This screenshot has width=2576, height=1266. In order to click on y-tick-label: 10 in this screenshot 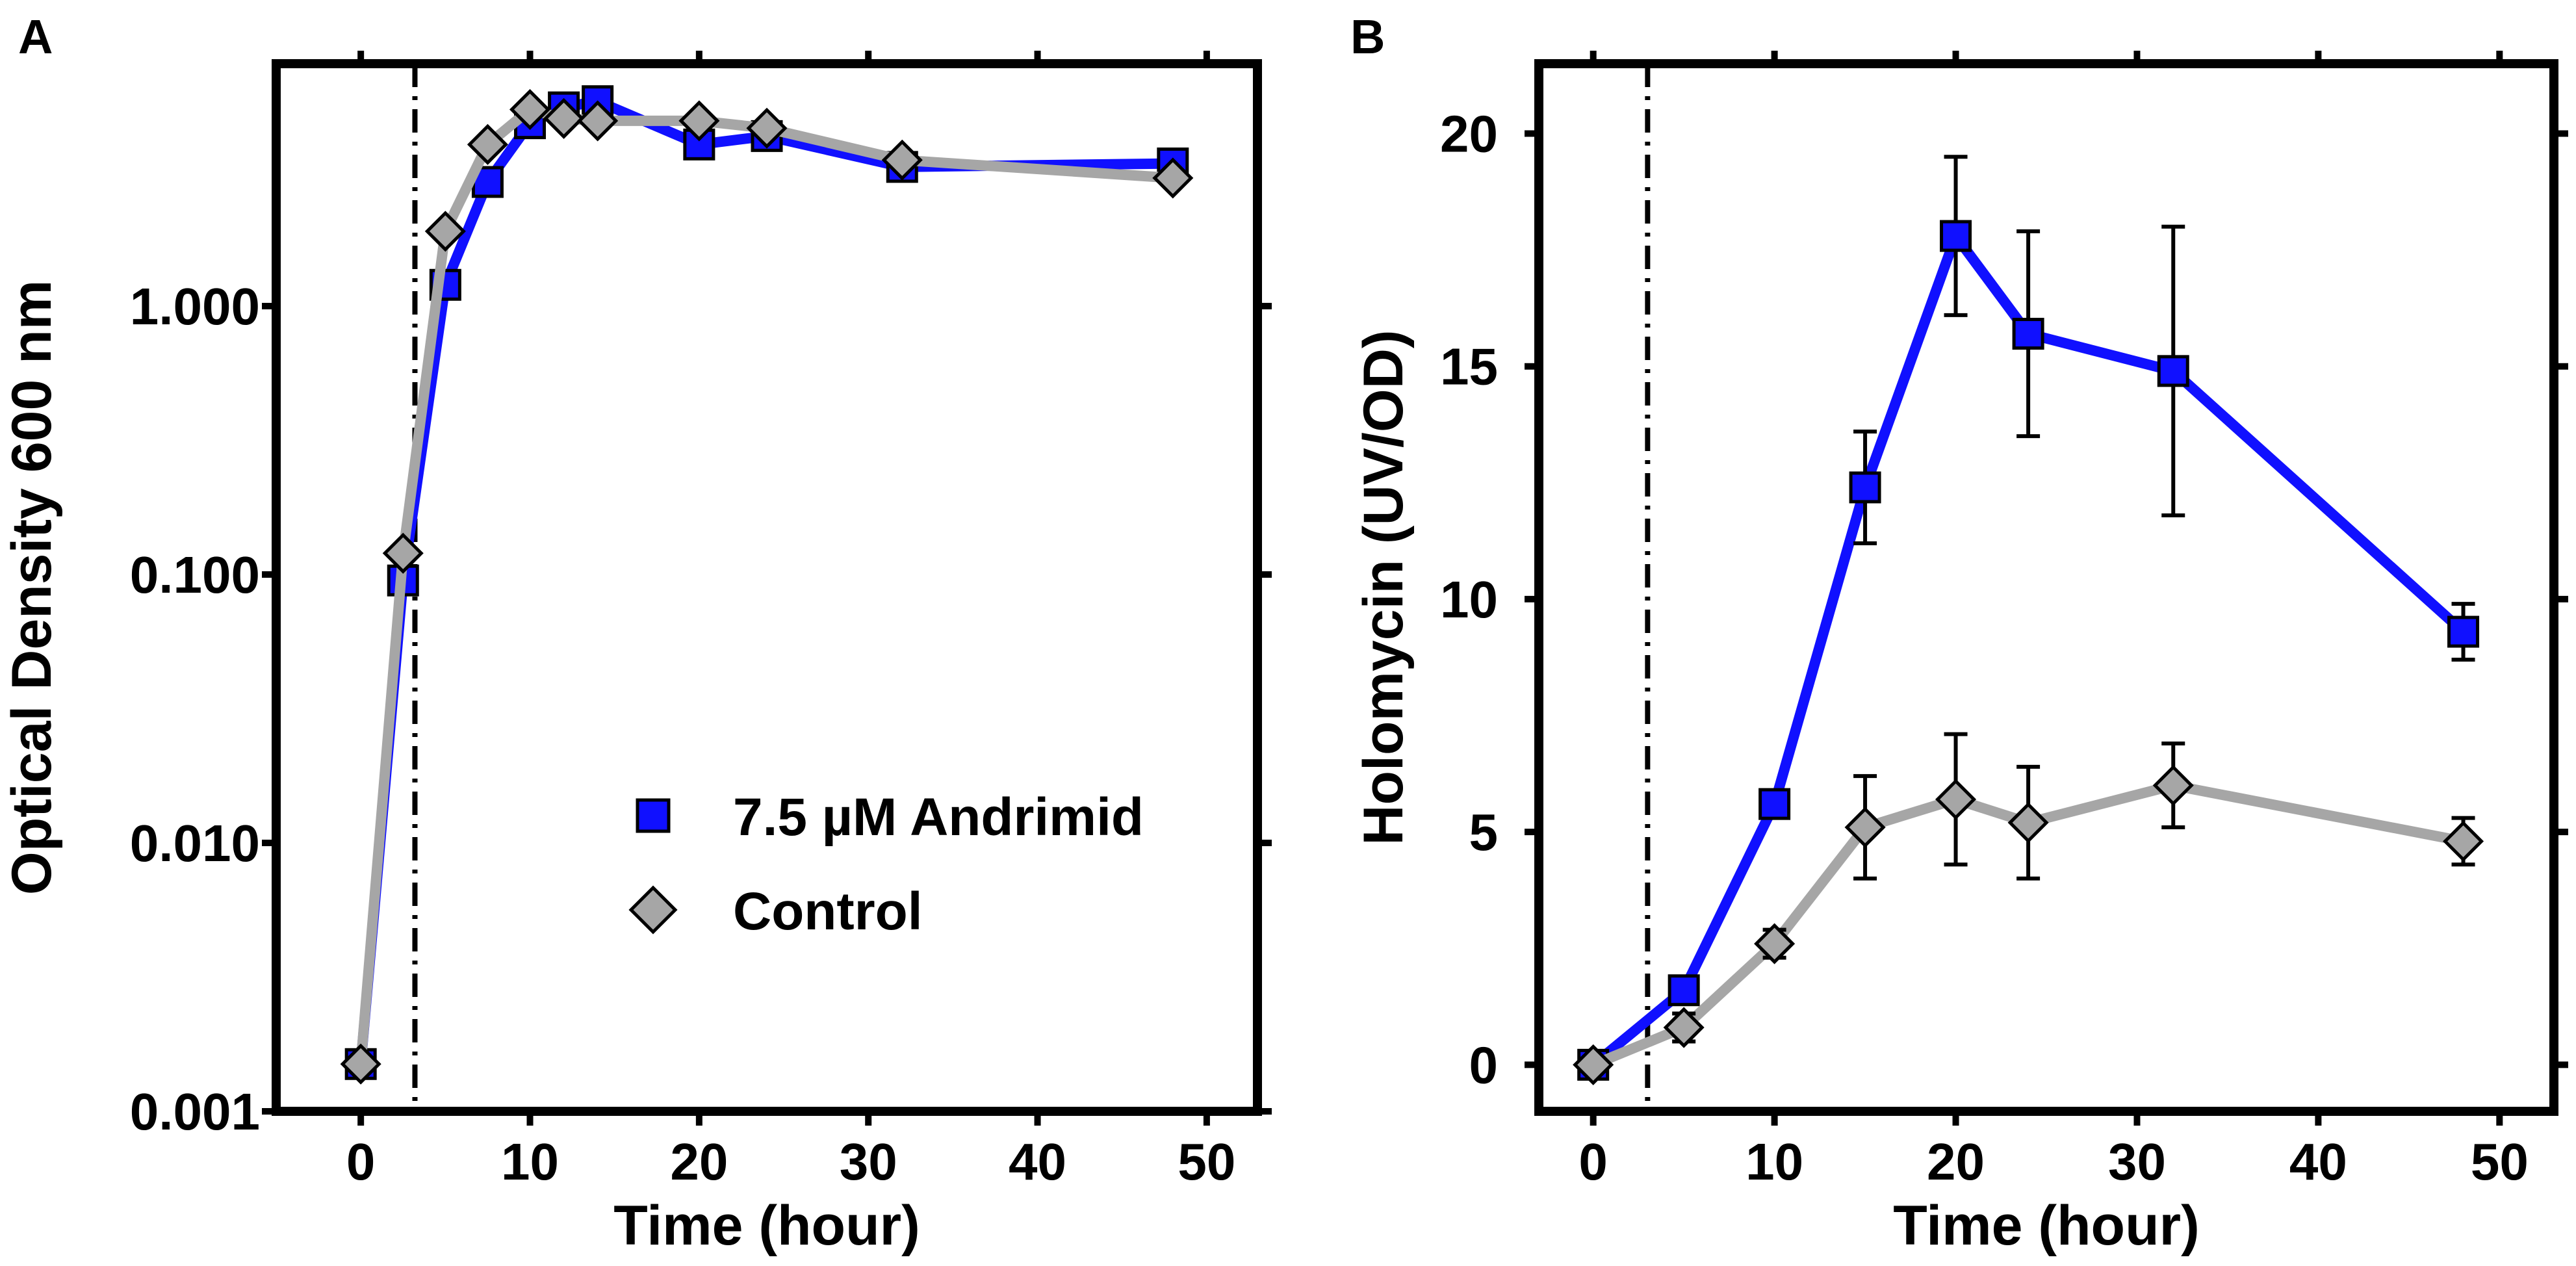, I will do `click(1469, 599)`.